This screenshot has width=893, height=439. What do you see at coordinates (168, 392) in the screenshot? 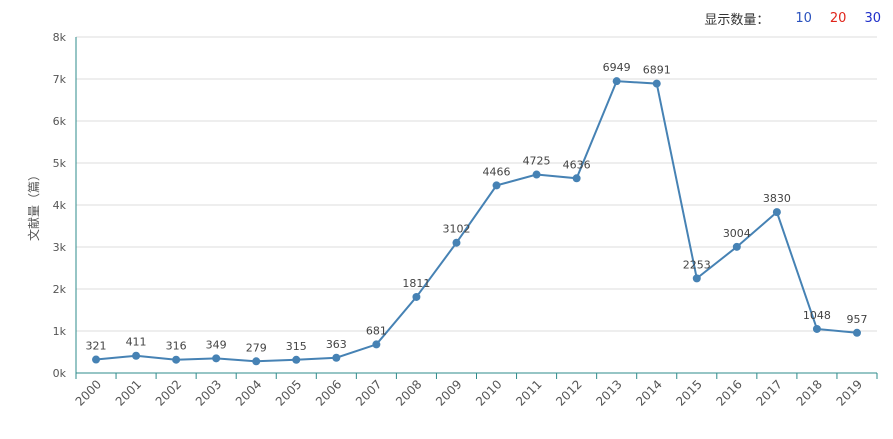
I see `x-tick-label: 2002` at bounding box center [168, 392].